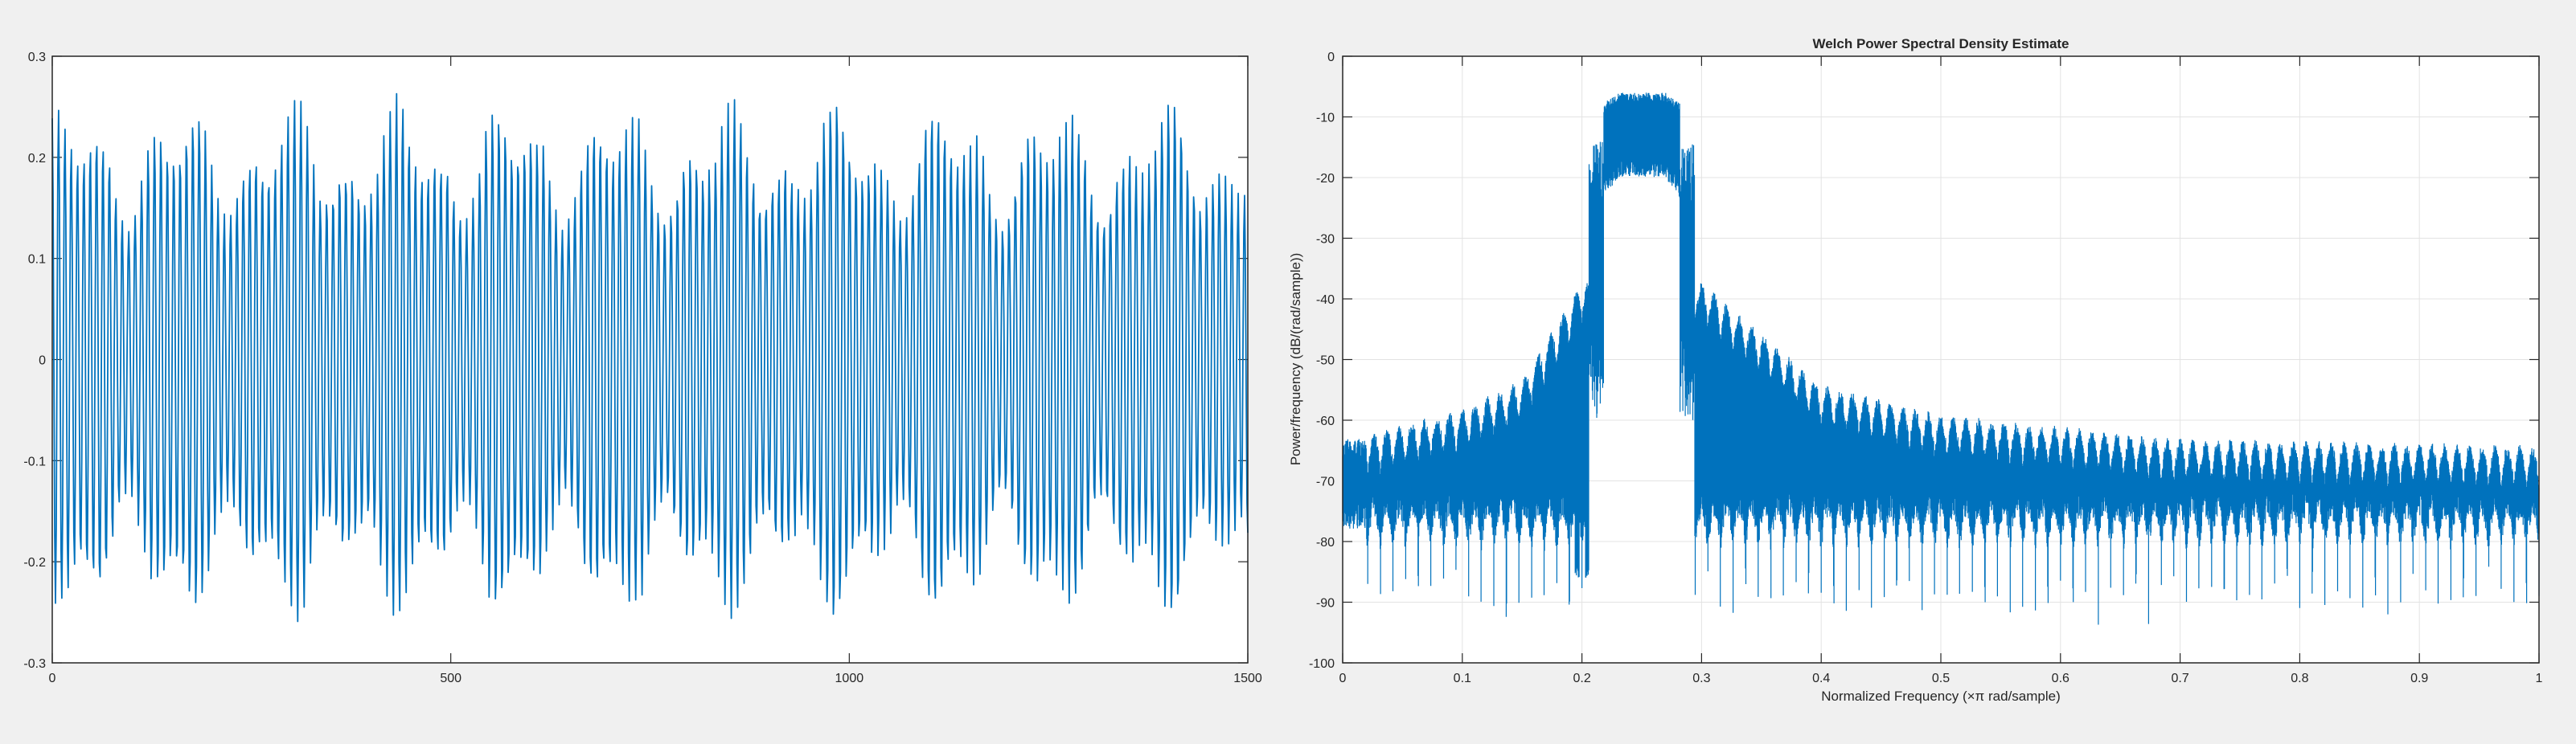 Image resolution: width=2576 pixels, height=744 pixels. I want to click on signal-x-tick-label: 500, so click(450, 678).